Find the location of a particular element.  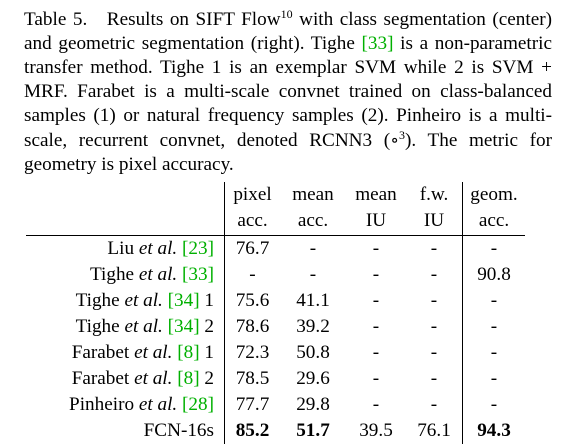

value-cell: 29.6 is located at coordinates (313, 378).